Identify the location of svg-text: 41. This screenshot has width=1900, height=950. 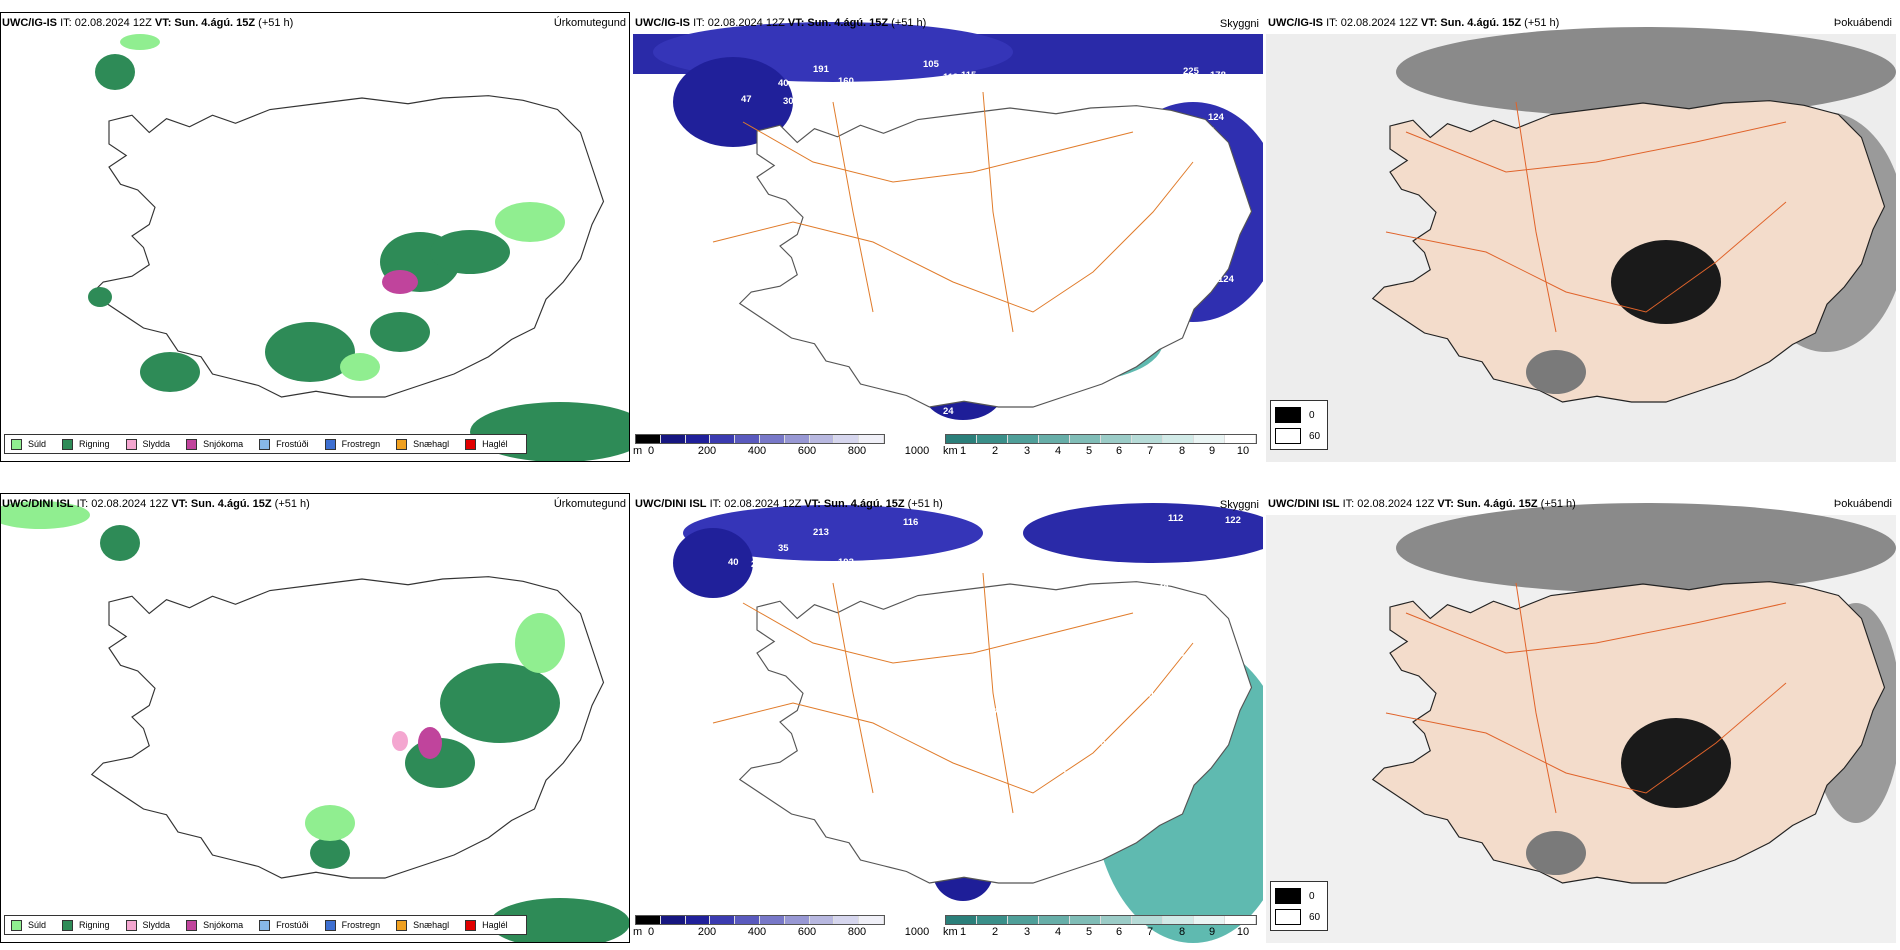
(1150, 730).